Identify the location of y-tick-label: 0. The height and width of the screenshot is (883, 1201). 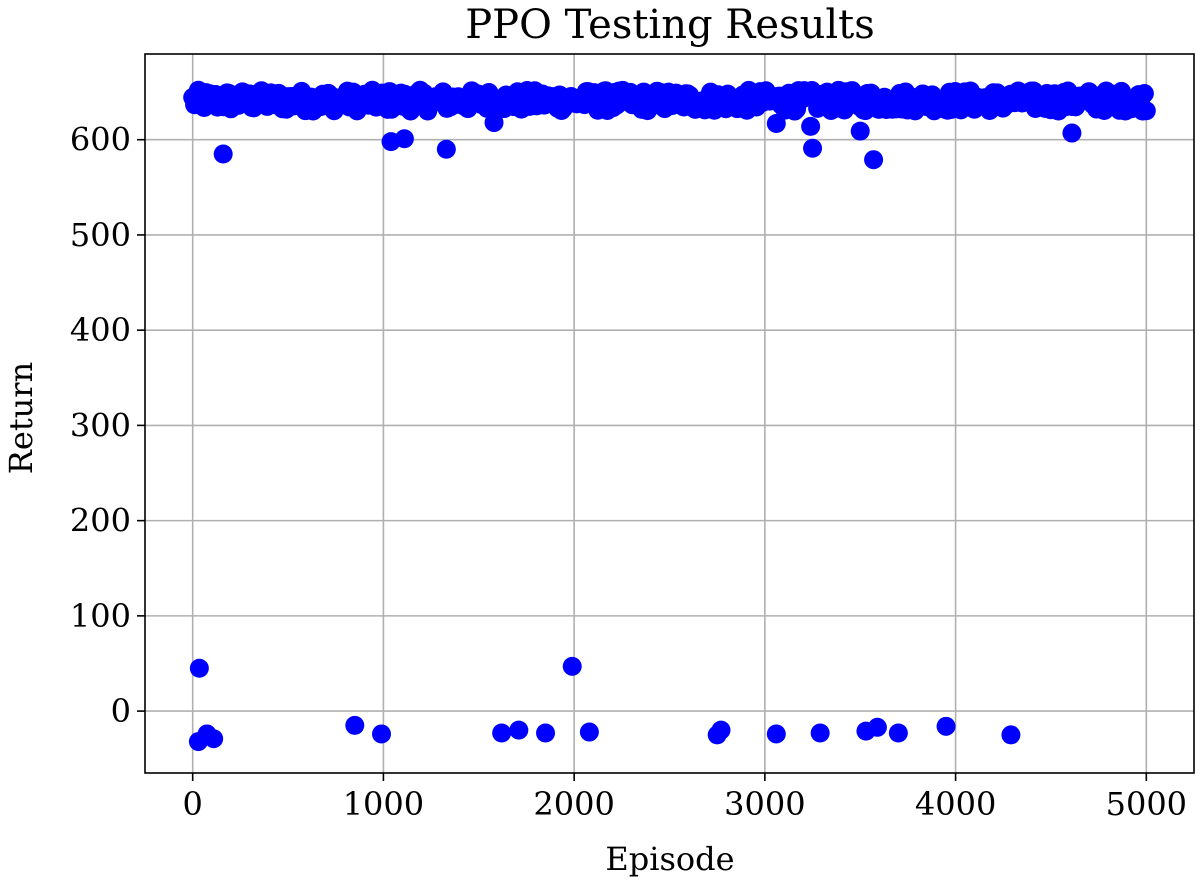
(121, 711).